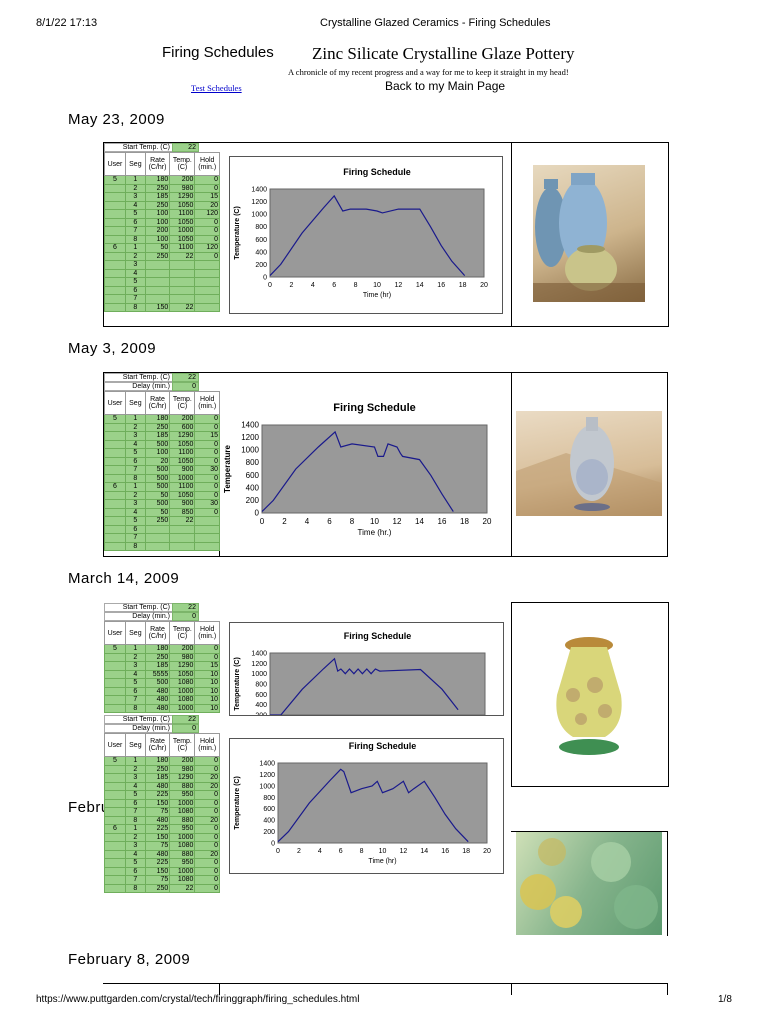  I want to click on y-axis-label: Temperature, so click(227, 469).